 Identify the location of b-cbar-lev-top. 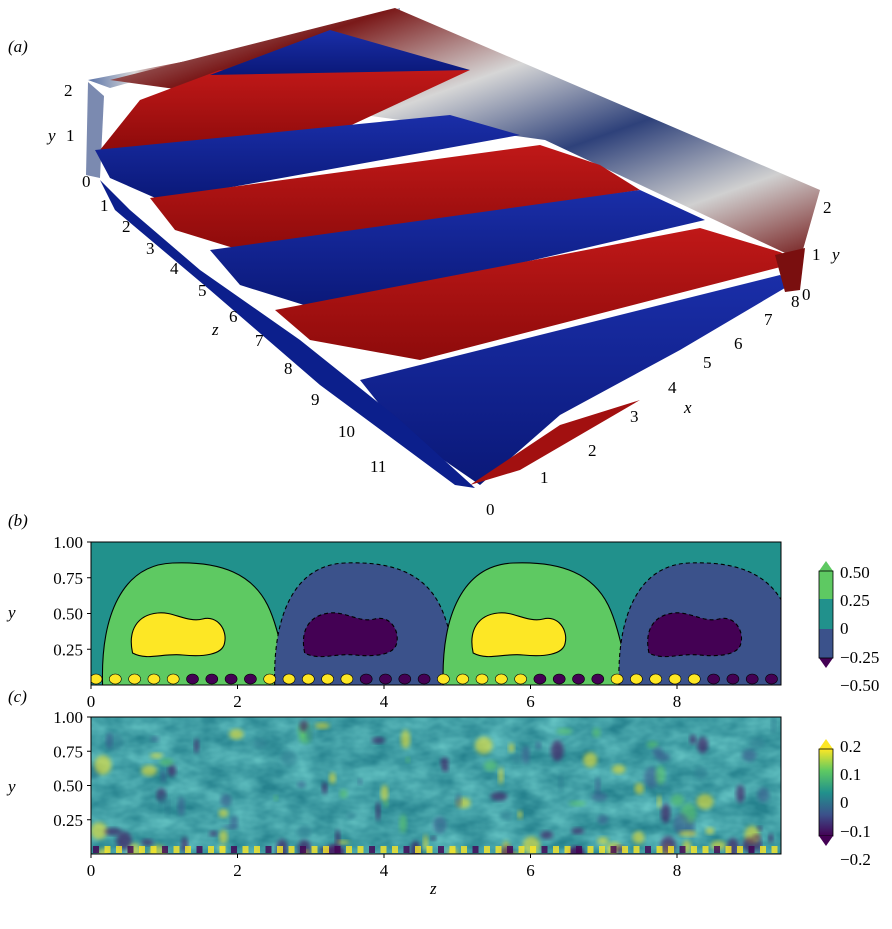
(826, 585).